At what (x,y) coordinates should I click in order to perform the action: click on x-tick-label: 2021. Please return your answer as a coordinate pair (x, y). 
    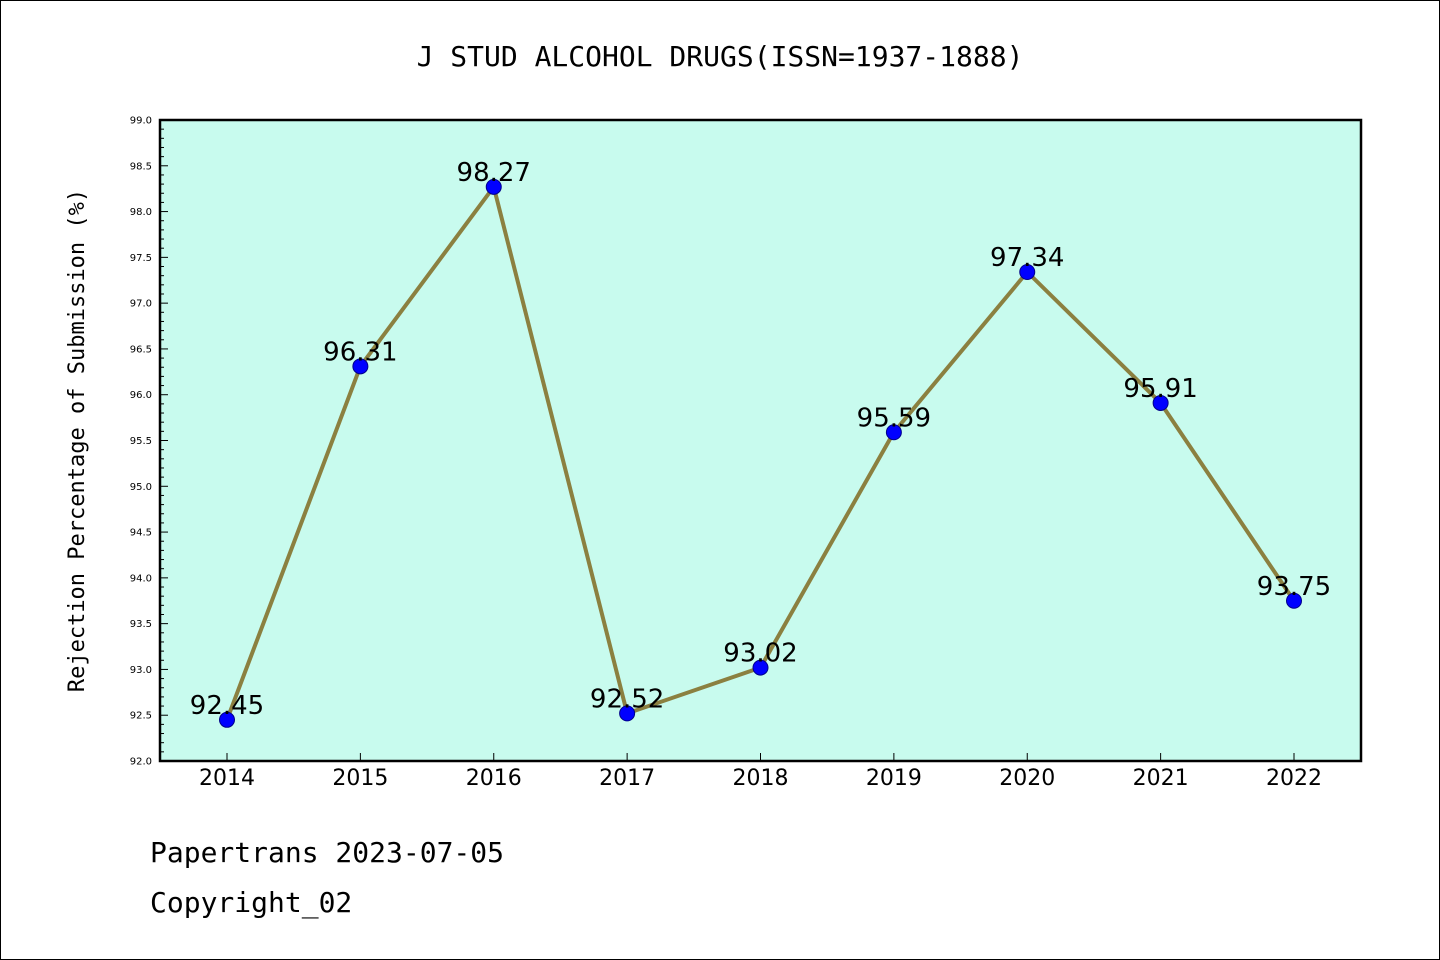
    Looking at the image, I should click on (1161, 778).